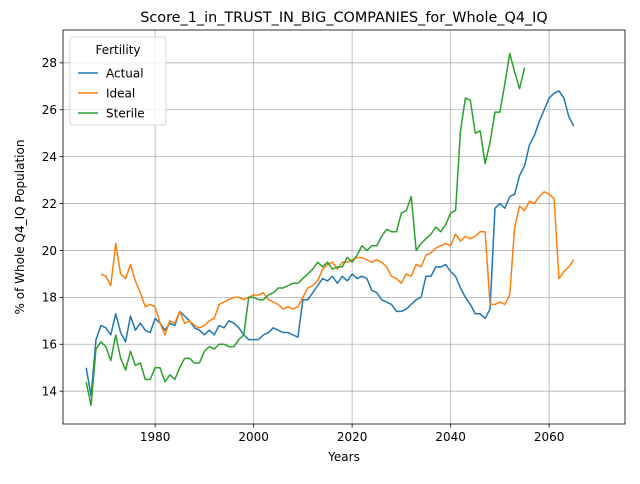 Image resolution: width=640 pixels, height=484 pixels. Describe the element at coordinates (20, 227) in the screenshot. I see `y-axis-label: % of Whole Q4_IQ Population` at that location.